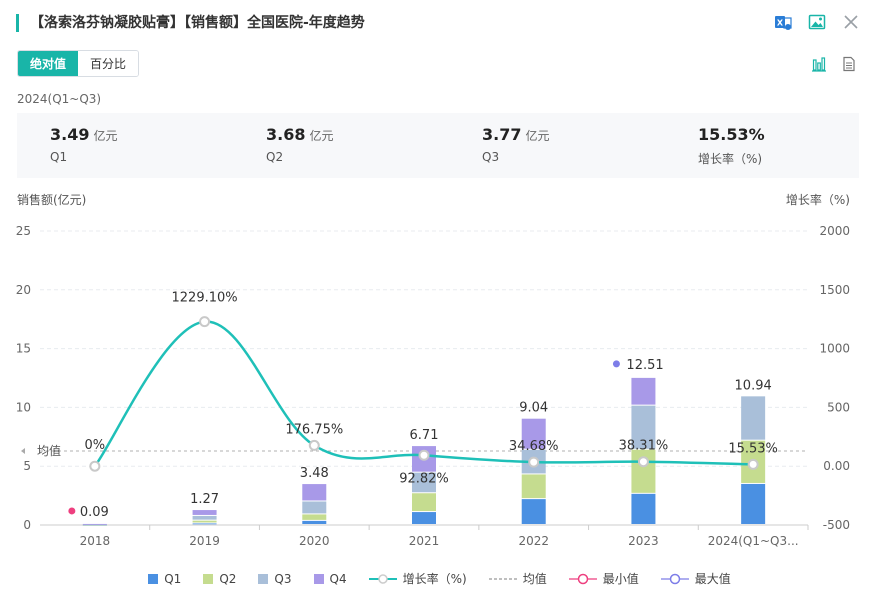  What do you see at coordinates (834, 290) in the screenshot?
I see `y2-tick-label: 1500` at bounding box center [834, 290].